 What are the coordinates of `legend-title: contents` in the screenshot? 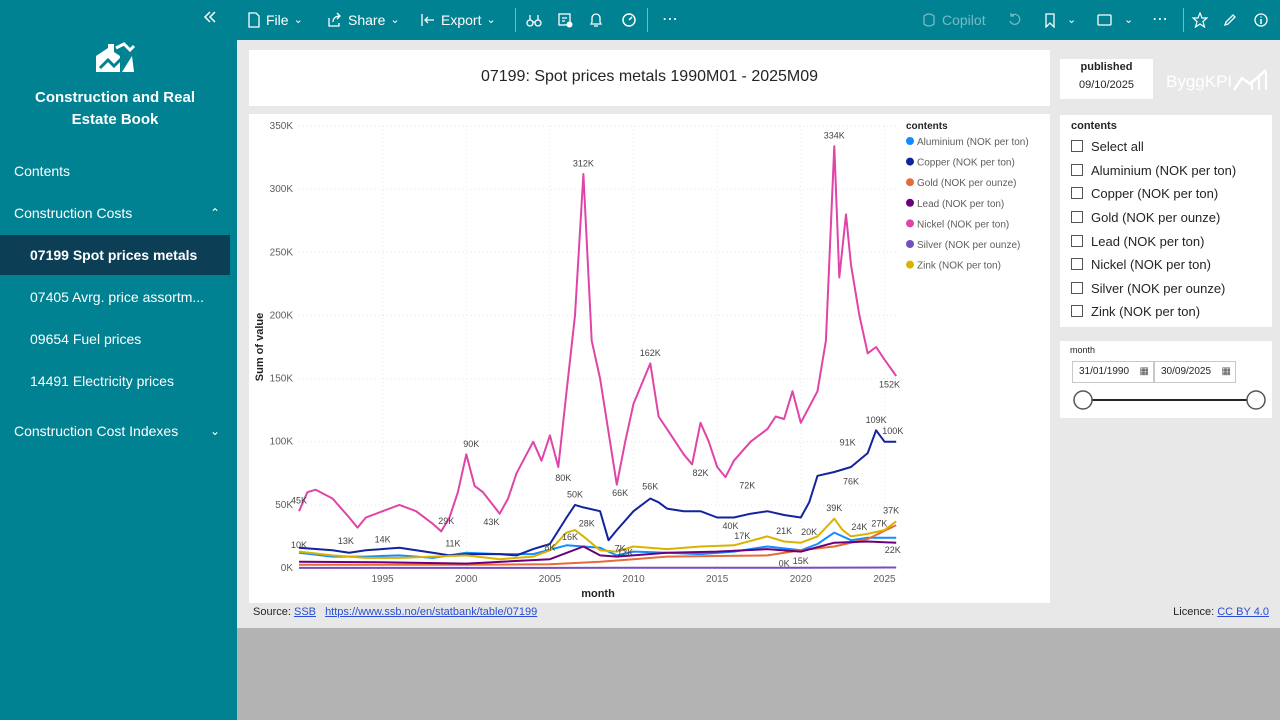 It's located at (927, 126).